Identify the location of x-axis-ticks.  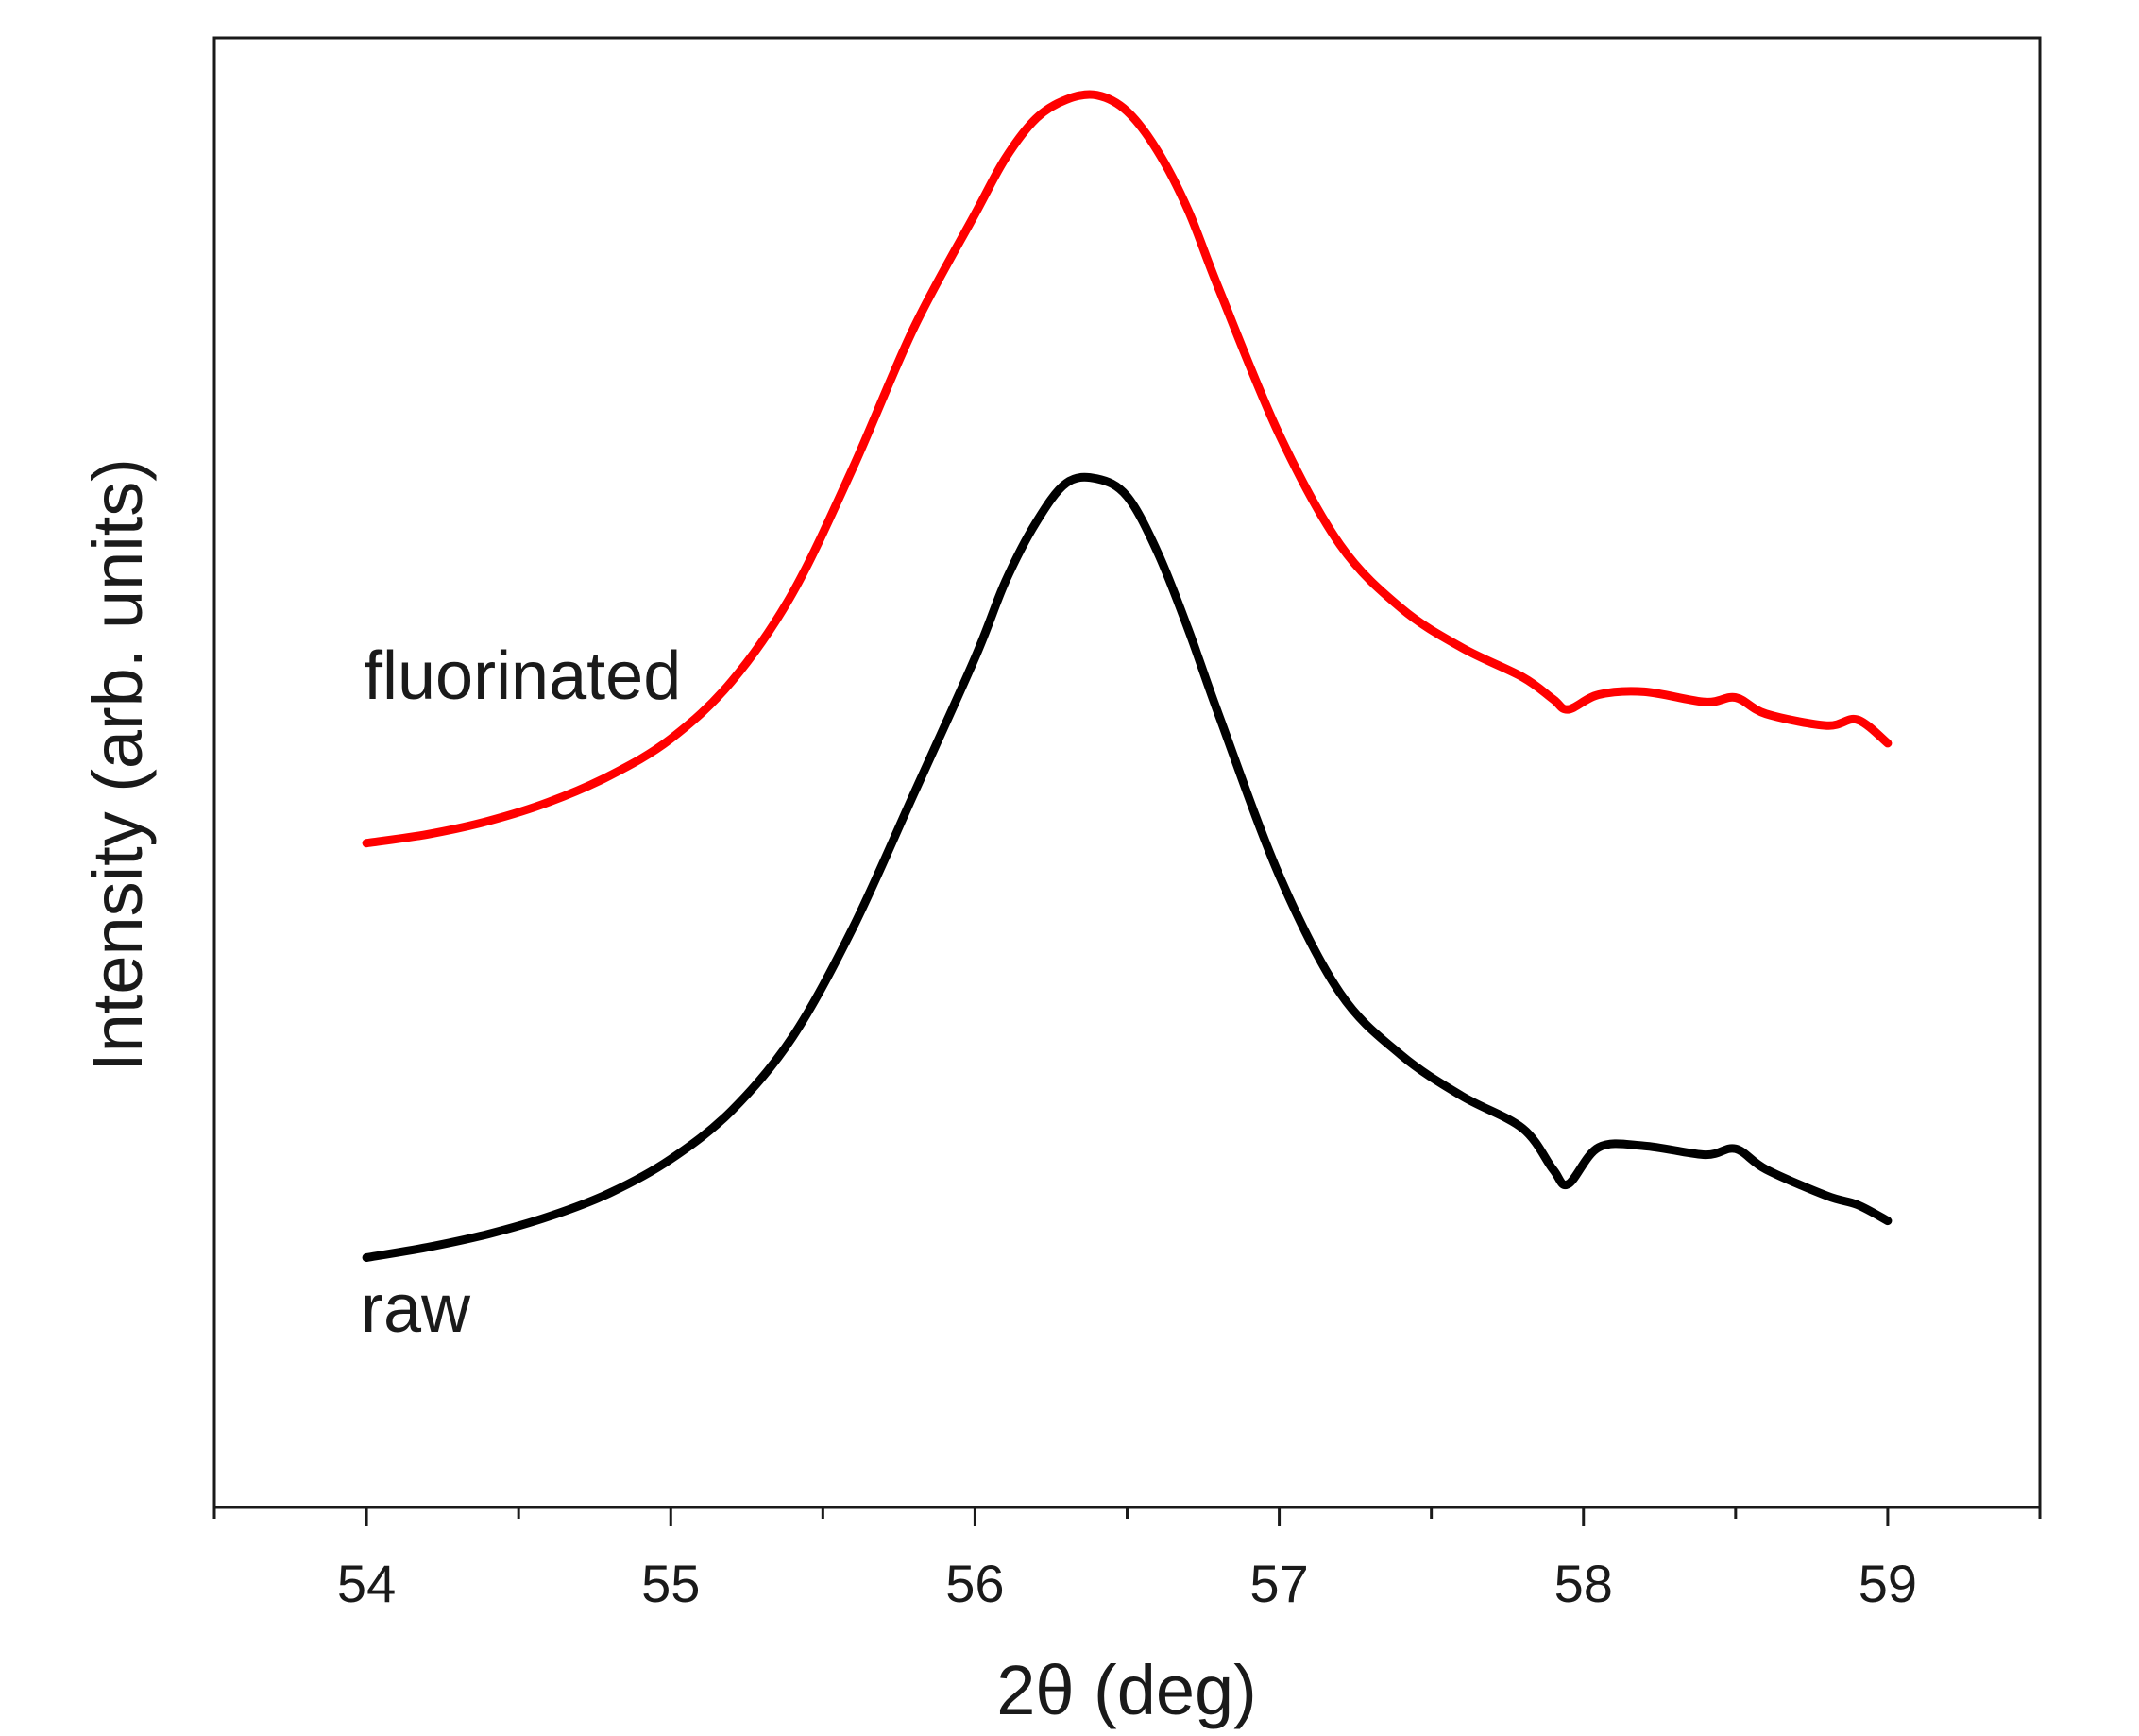
(1127, 1516).